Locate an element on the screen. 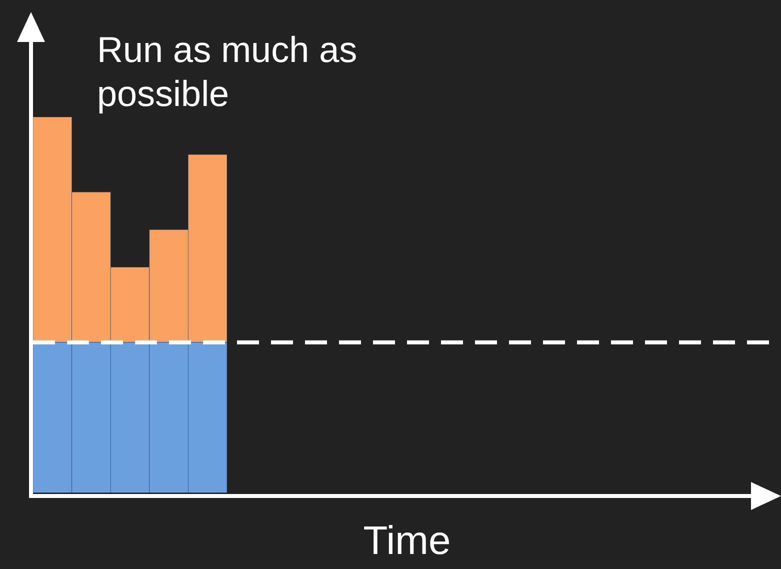 This screenshot has height=569, width=781. text: Run as much as possible is located at coordinates (227, 72).